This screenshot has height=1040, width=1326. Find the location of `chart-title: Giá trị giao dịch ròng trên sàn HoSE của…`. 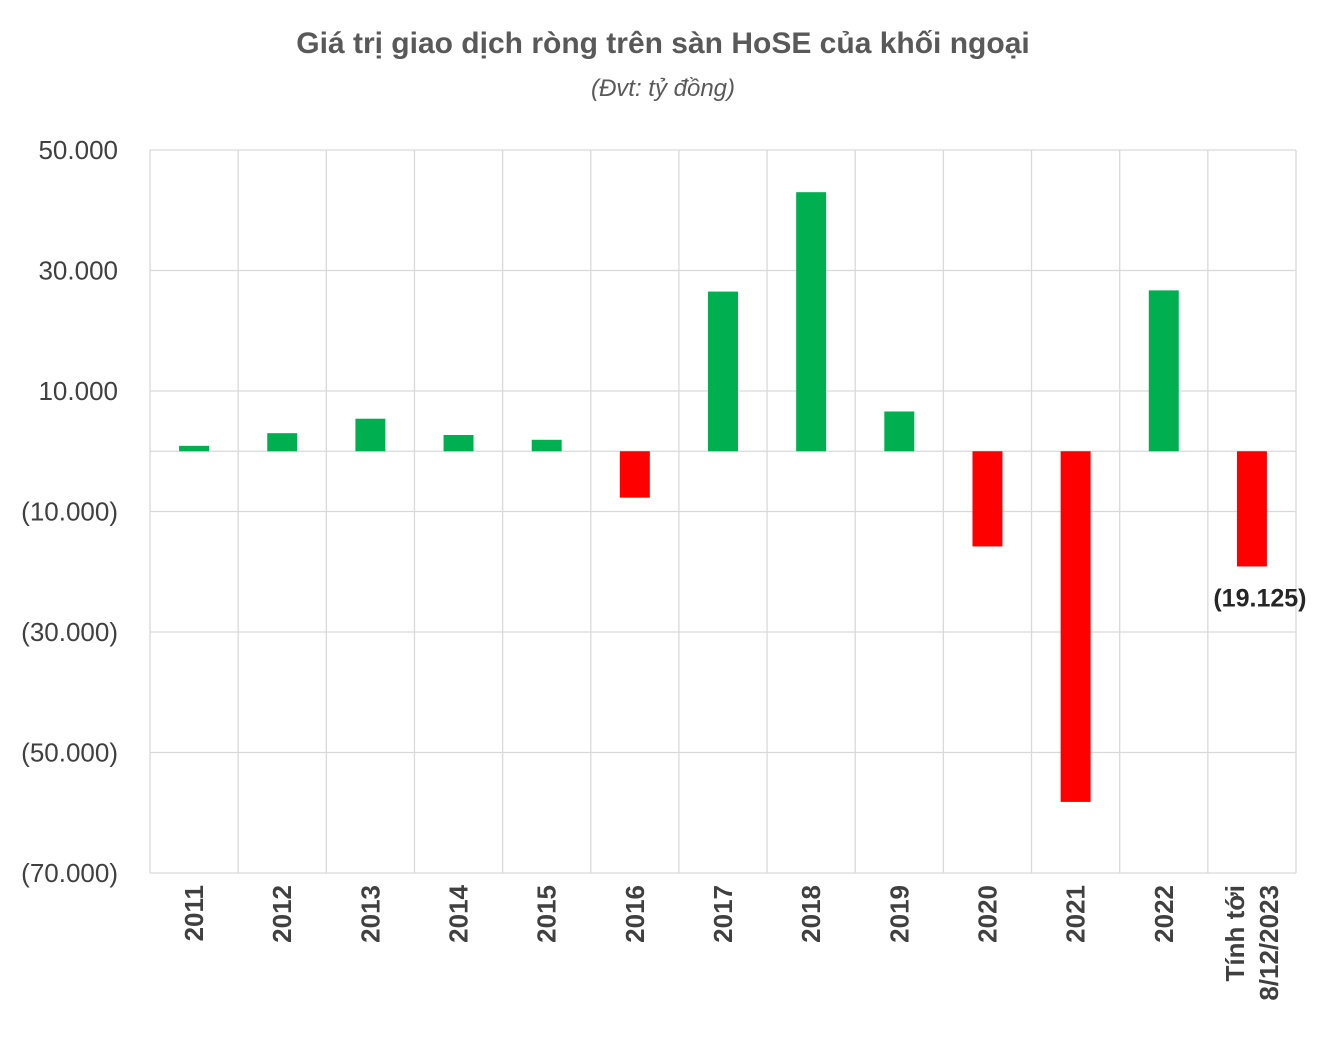

chart-title: Giá trị giao dịch ròng trên sàn HoSE của… is located at coordinates (662, 43).